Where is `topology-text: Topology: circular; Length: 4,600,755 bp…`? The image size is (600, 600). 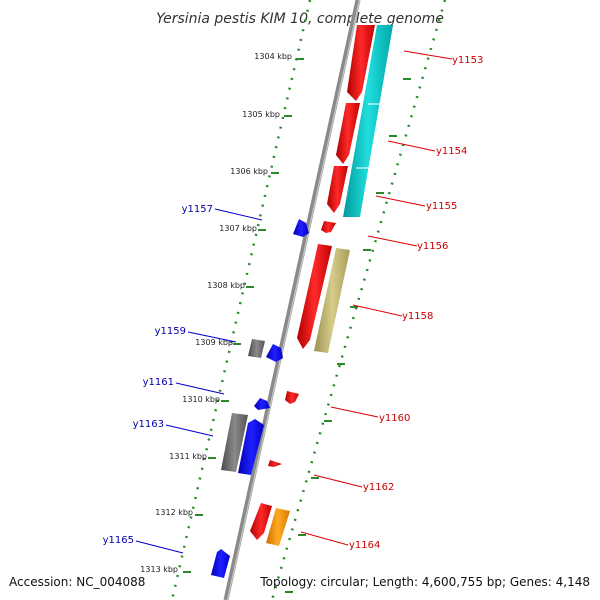
topology-text: Topology: circular; Length: 4,600,755 bp… is located at coordinates (424, 582).